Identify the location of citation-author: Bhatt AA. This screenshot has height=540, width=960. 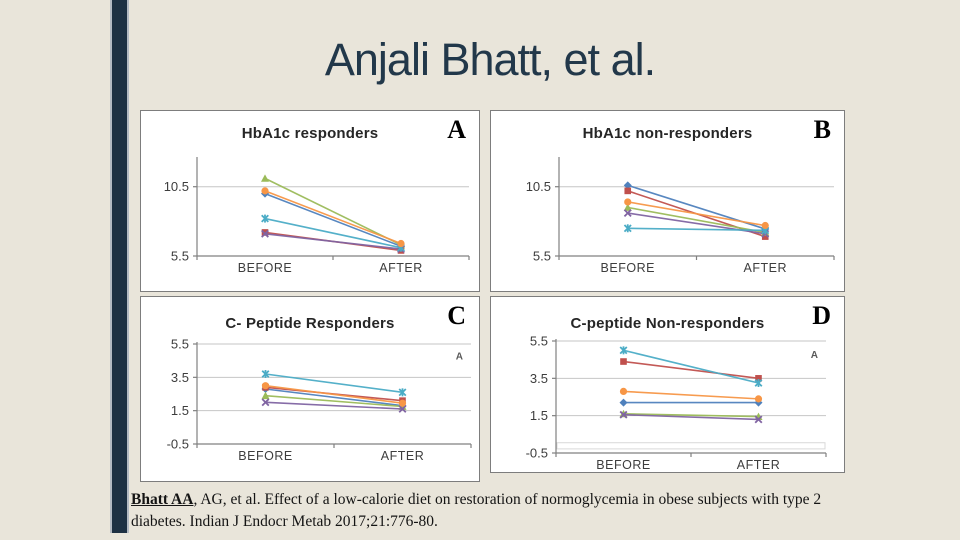
(162, 499).